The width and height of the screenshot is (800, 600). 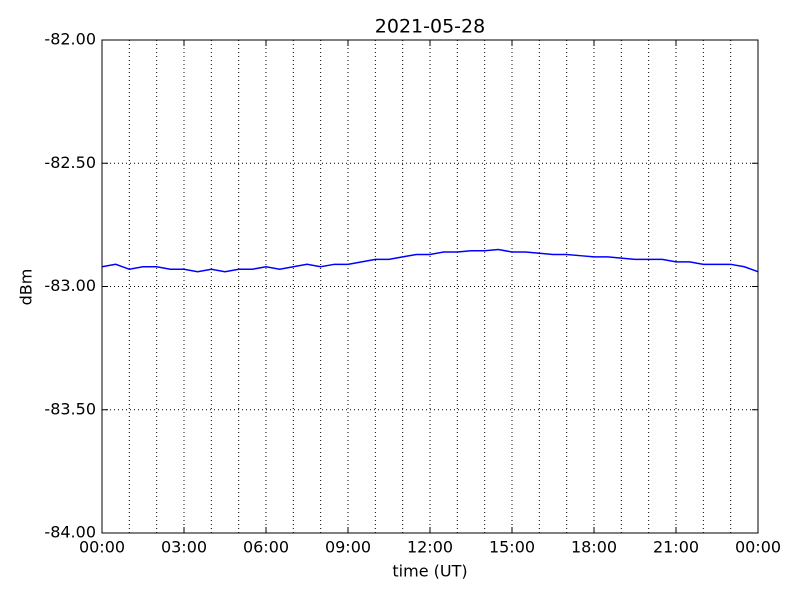 What do you see at coordinates (430, 547) in the screenshot?
I see `x-tick-label: 12:00` at bounding box center [430, 547].